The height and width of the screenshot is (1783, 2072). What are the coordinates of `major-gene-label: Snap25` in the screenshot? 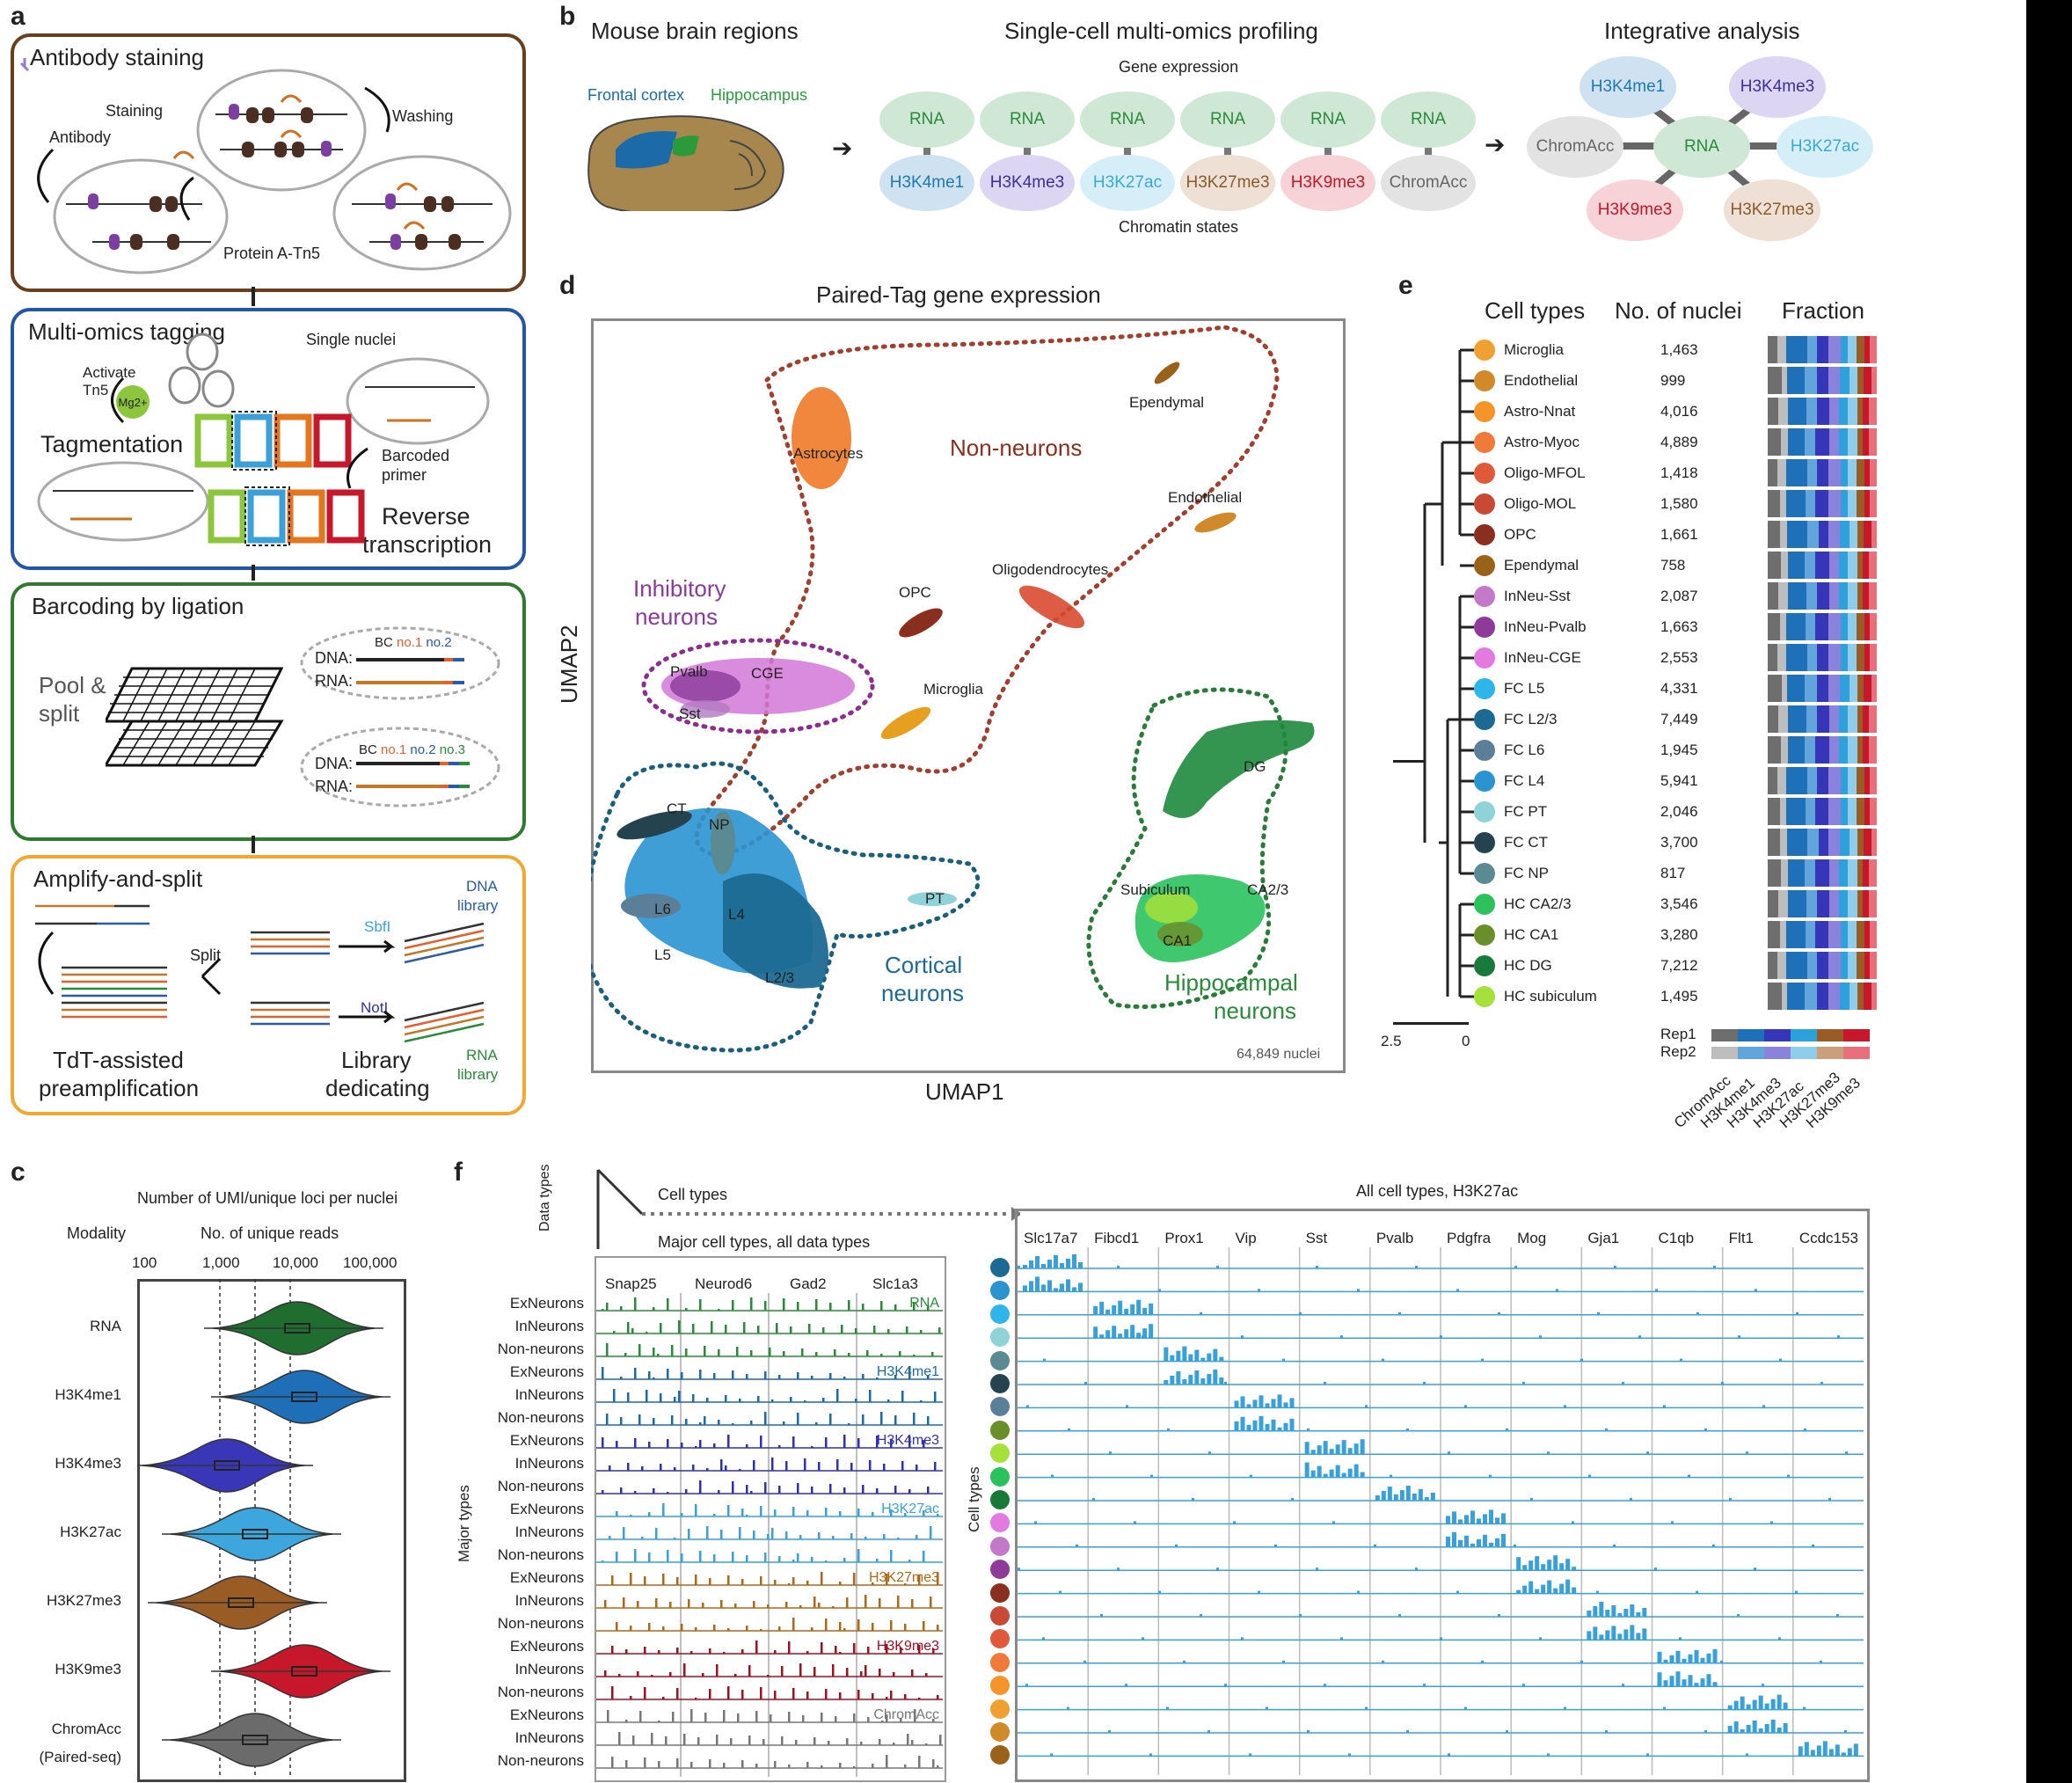 It's located at (631, 1283).